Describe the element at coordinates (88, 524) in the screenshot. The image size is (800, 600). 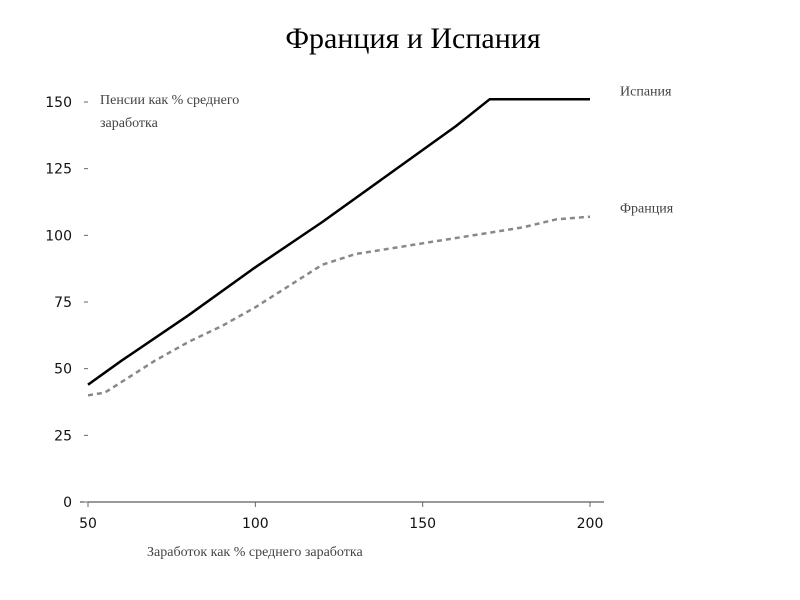
I see `x-tick-label: 50` at that location.